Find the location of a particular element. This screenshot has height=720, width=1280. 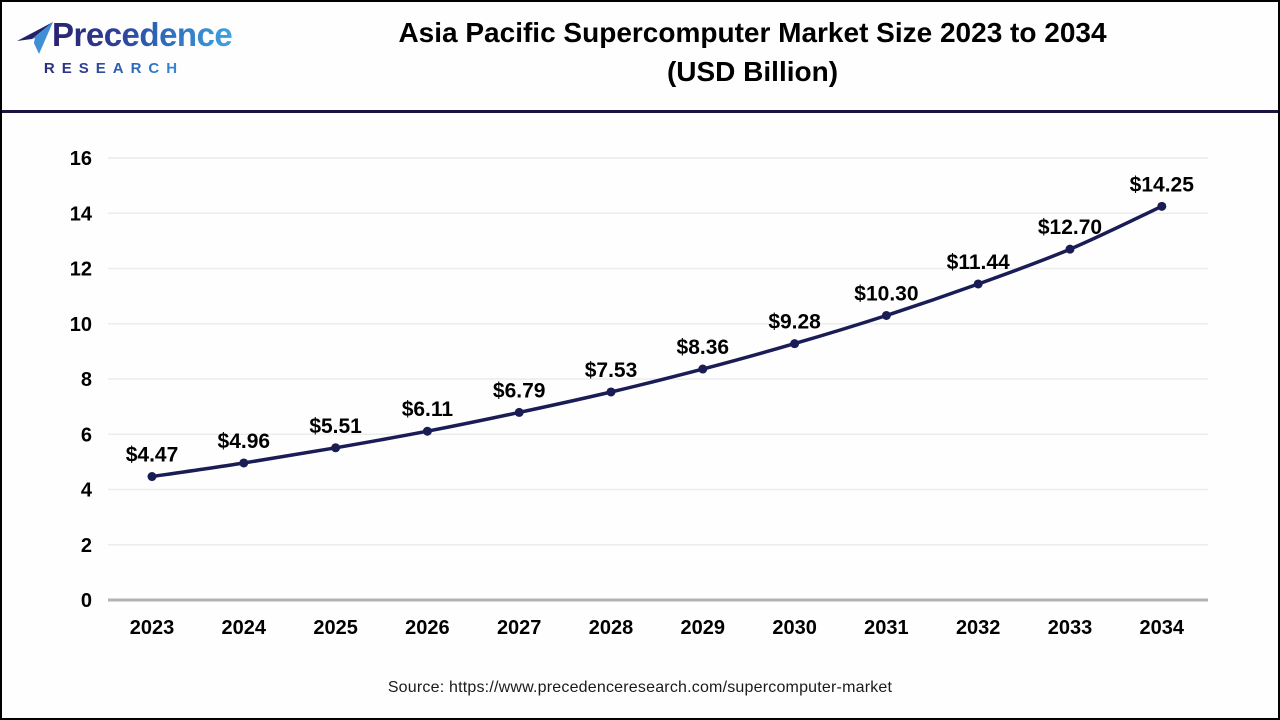

data-point-label: $9.28 is located at coordinates (794, 322).